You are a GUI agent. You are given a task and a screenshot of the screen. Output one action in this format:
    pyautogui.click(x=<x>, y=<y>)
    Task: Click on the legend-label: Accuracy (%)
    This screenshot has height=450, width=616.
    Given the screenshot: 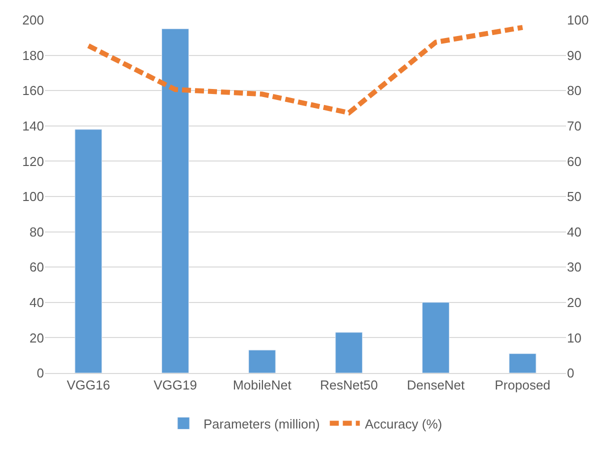 What is the action you would take?
    pyautogui.click(x=403, y=424)
    